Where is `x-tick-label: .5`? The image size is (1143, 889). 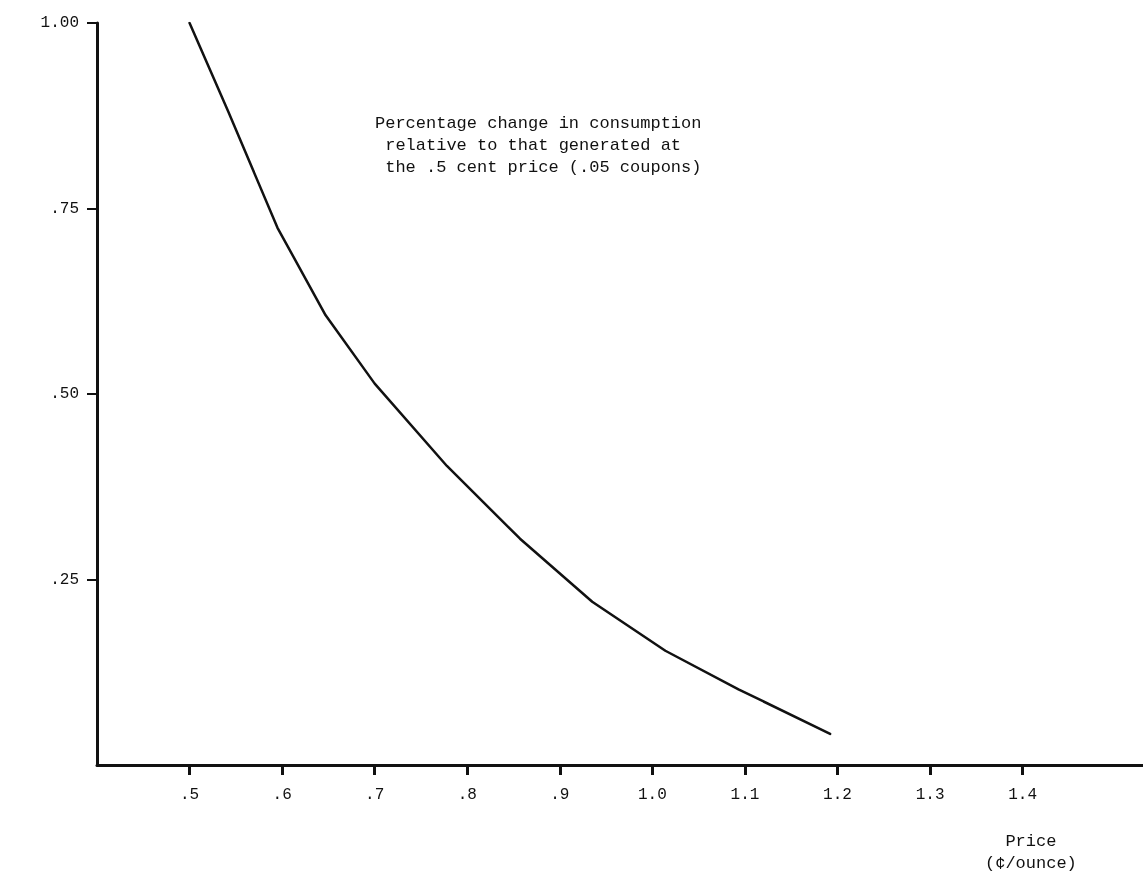 x-tick-label: .5 is located at coordinates (189, 795).